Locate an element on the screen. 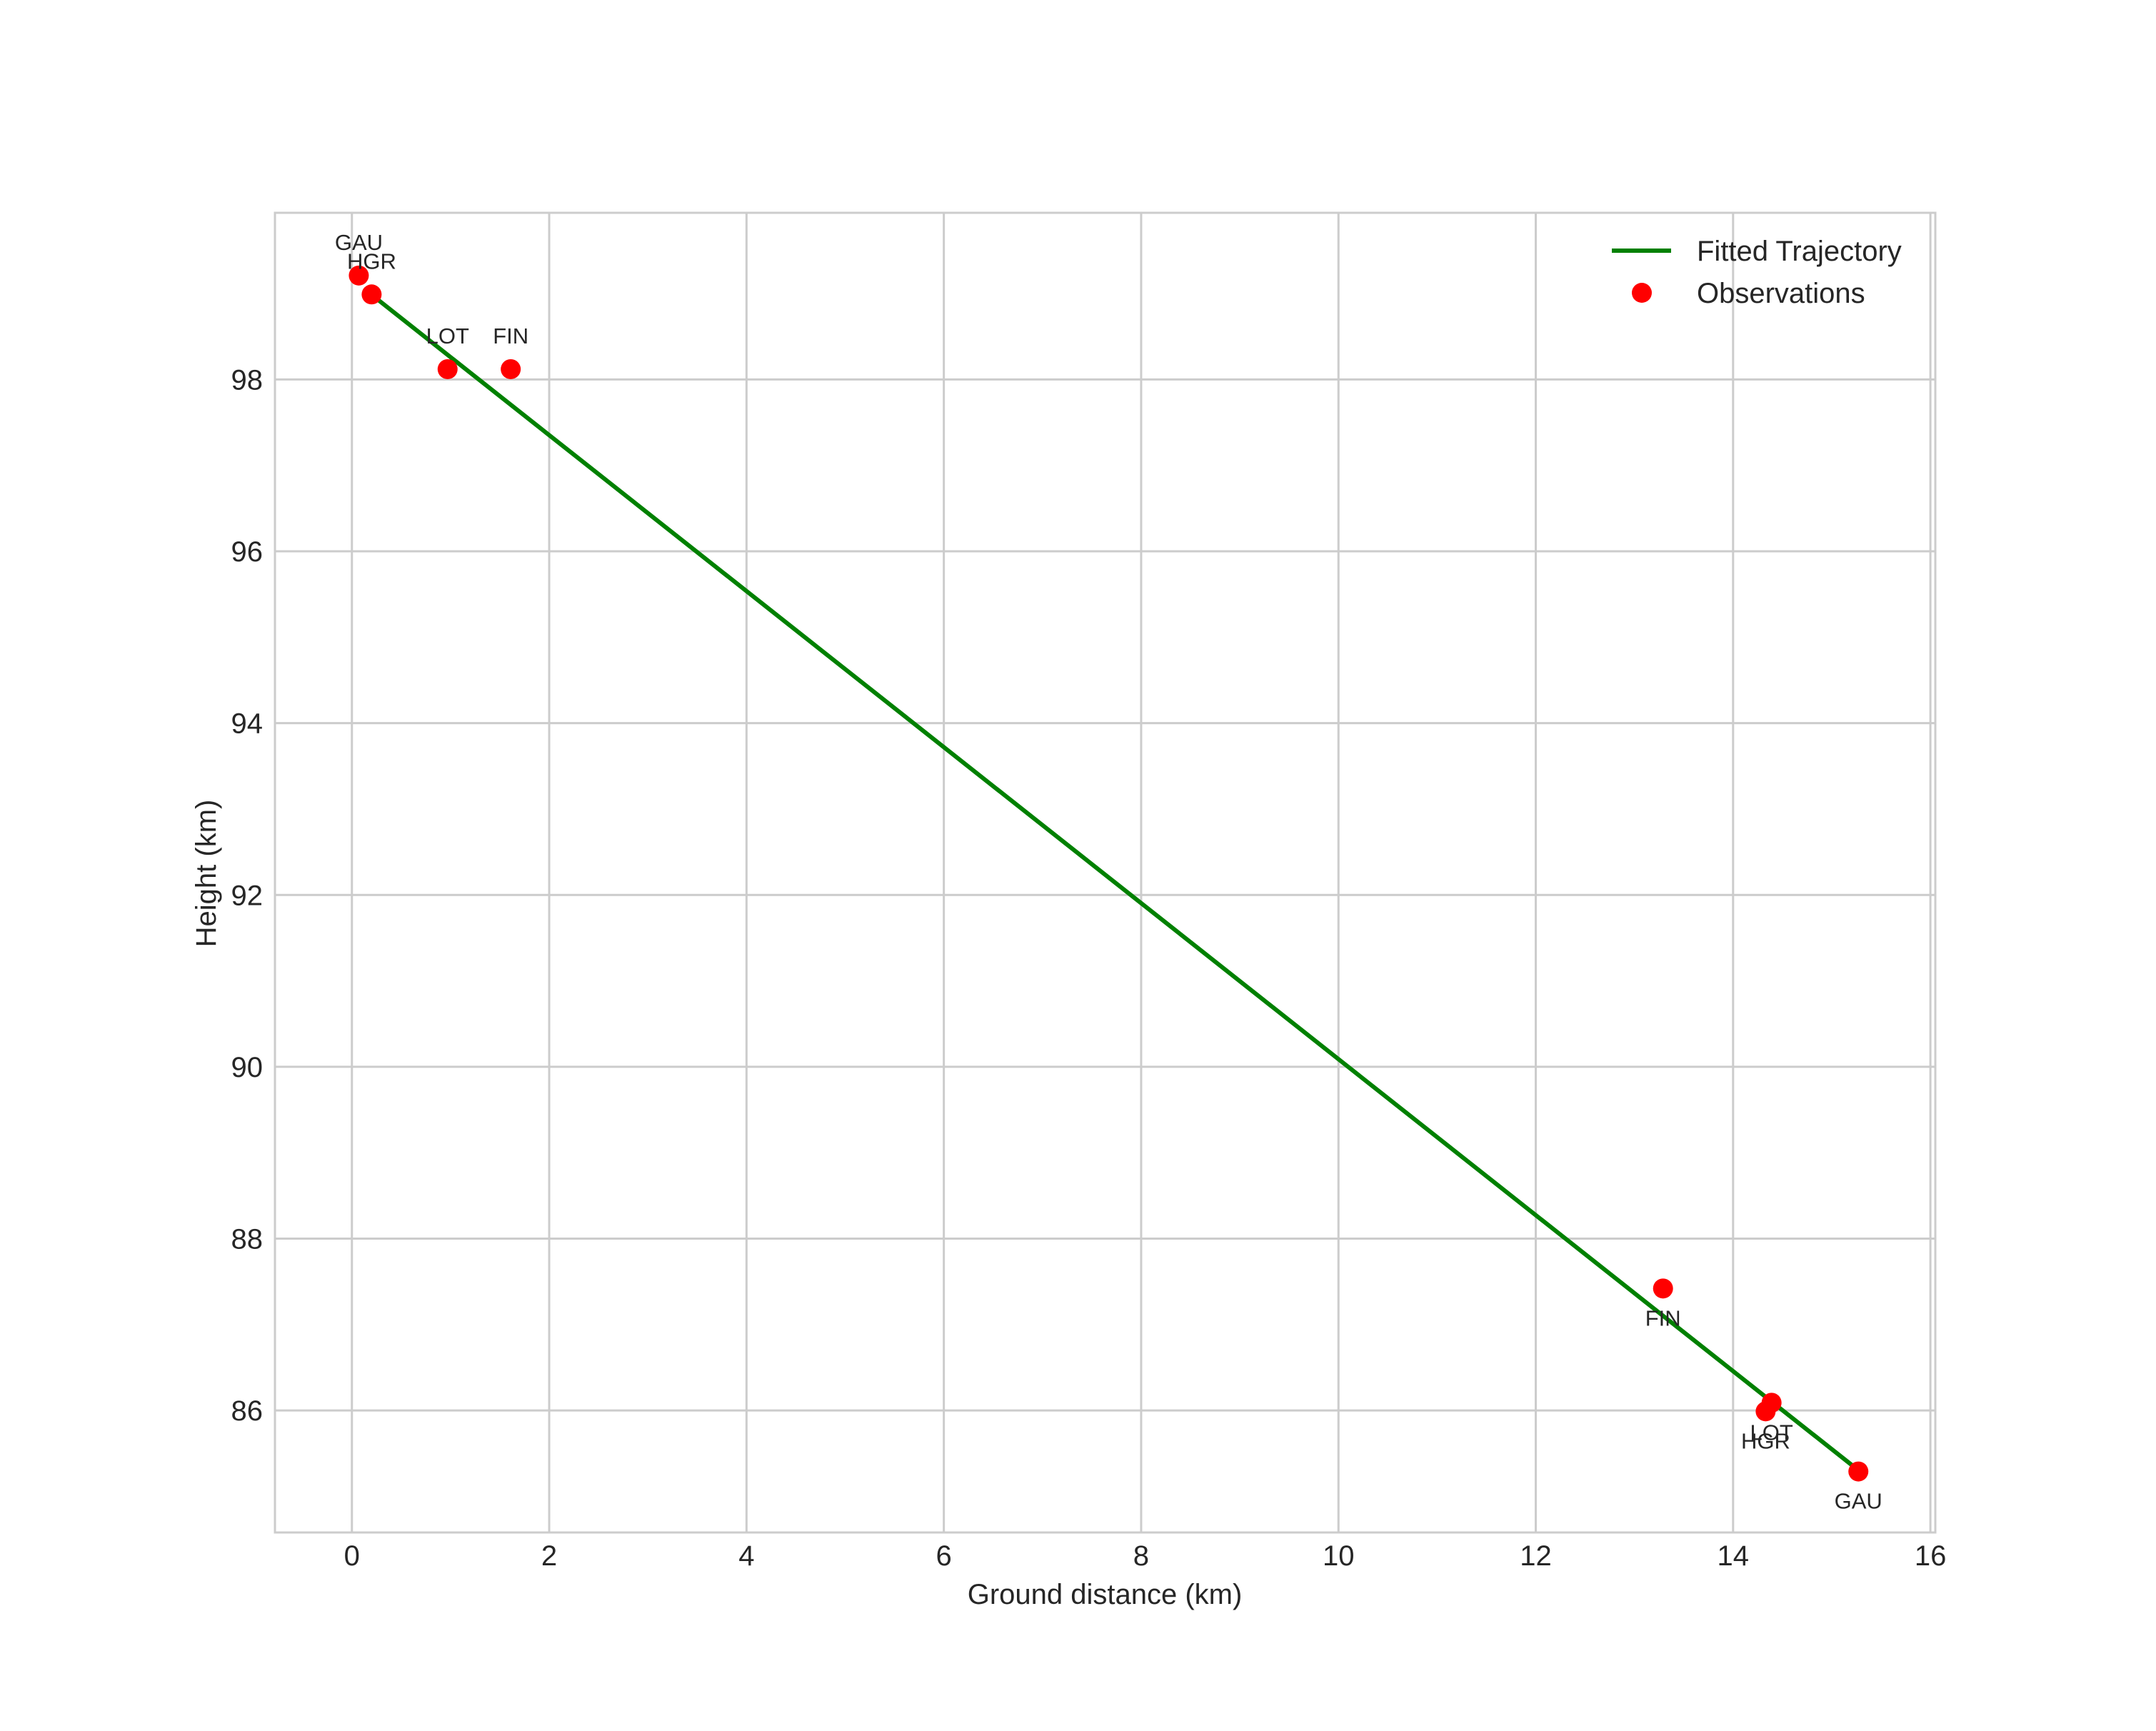  x-tick-label: 10 is located at coordinates (1339, 1556).